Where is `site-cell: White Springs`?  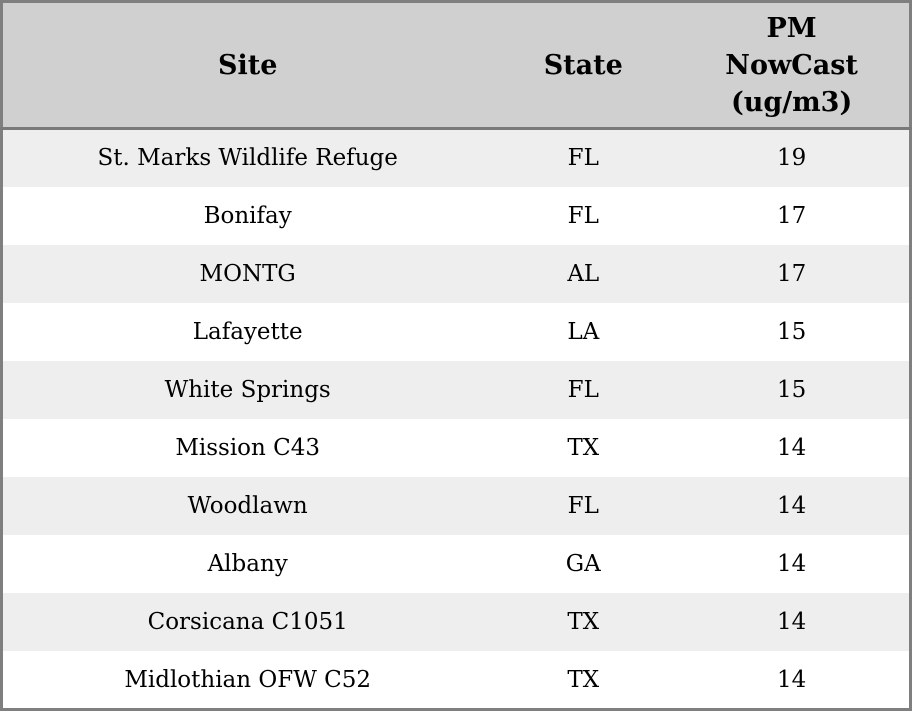
site-cell: White Springs is located at coordinates (247, 389).